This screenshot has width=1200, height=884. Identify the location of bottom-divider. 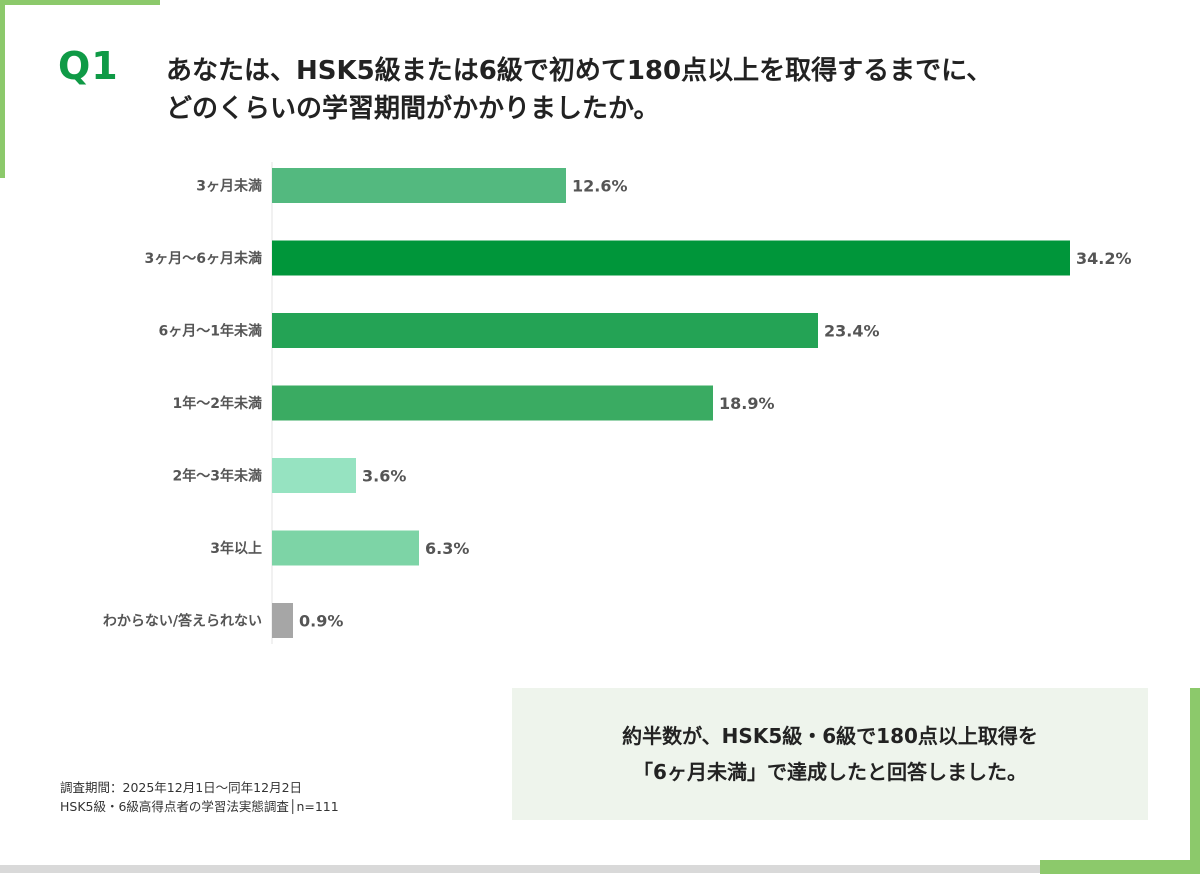
(520, 869).